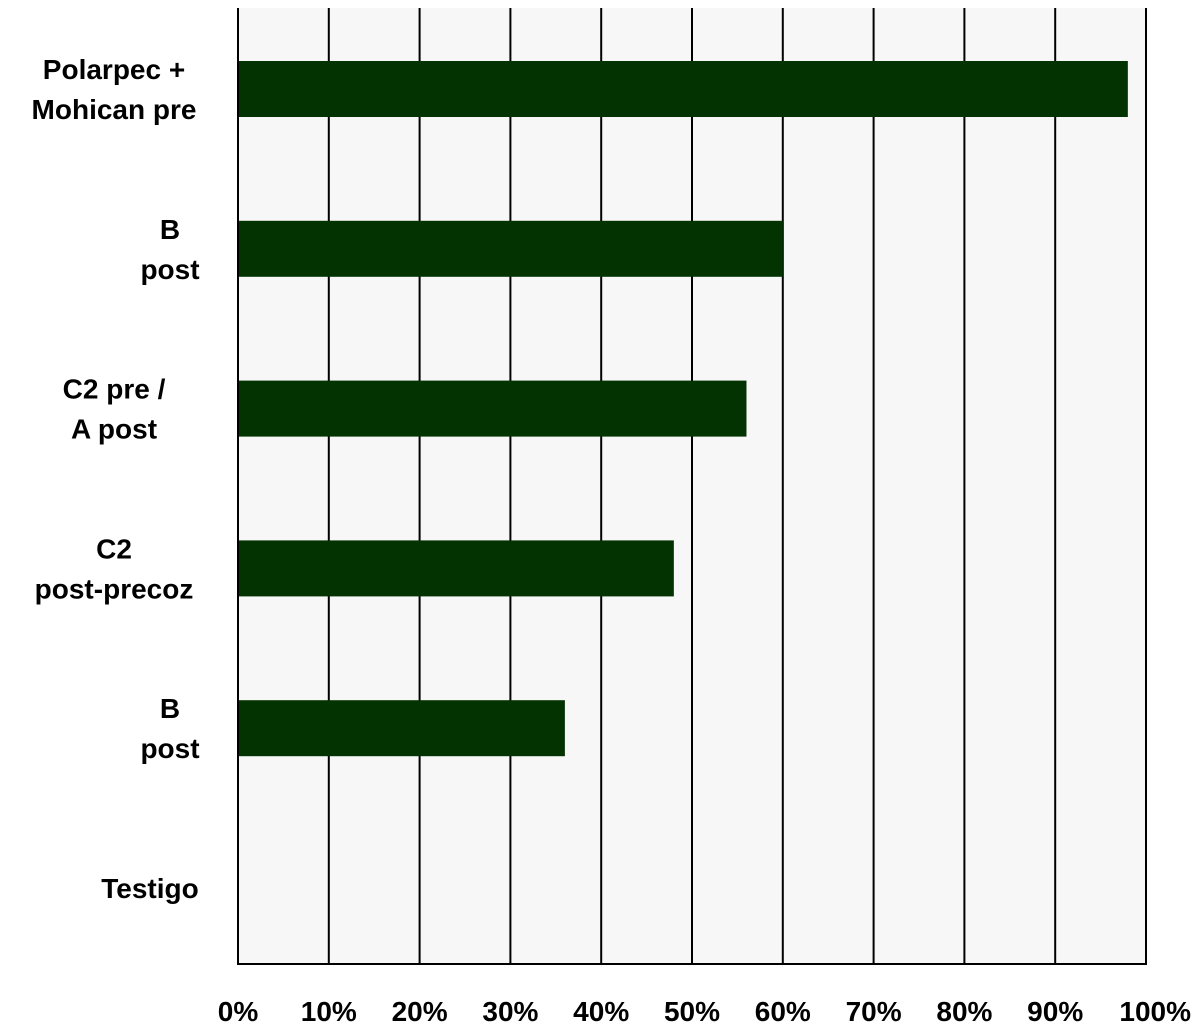  What do you see at coordinates (510, 1010) in the screenshot?
I see `x-tick-label: 30%` at bounding box center [510, 1010].